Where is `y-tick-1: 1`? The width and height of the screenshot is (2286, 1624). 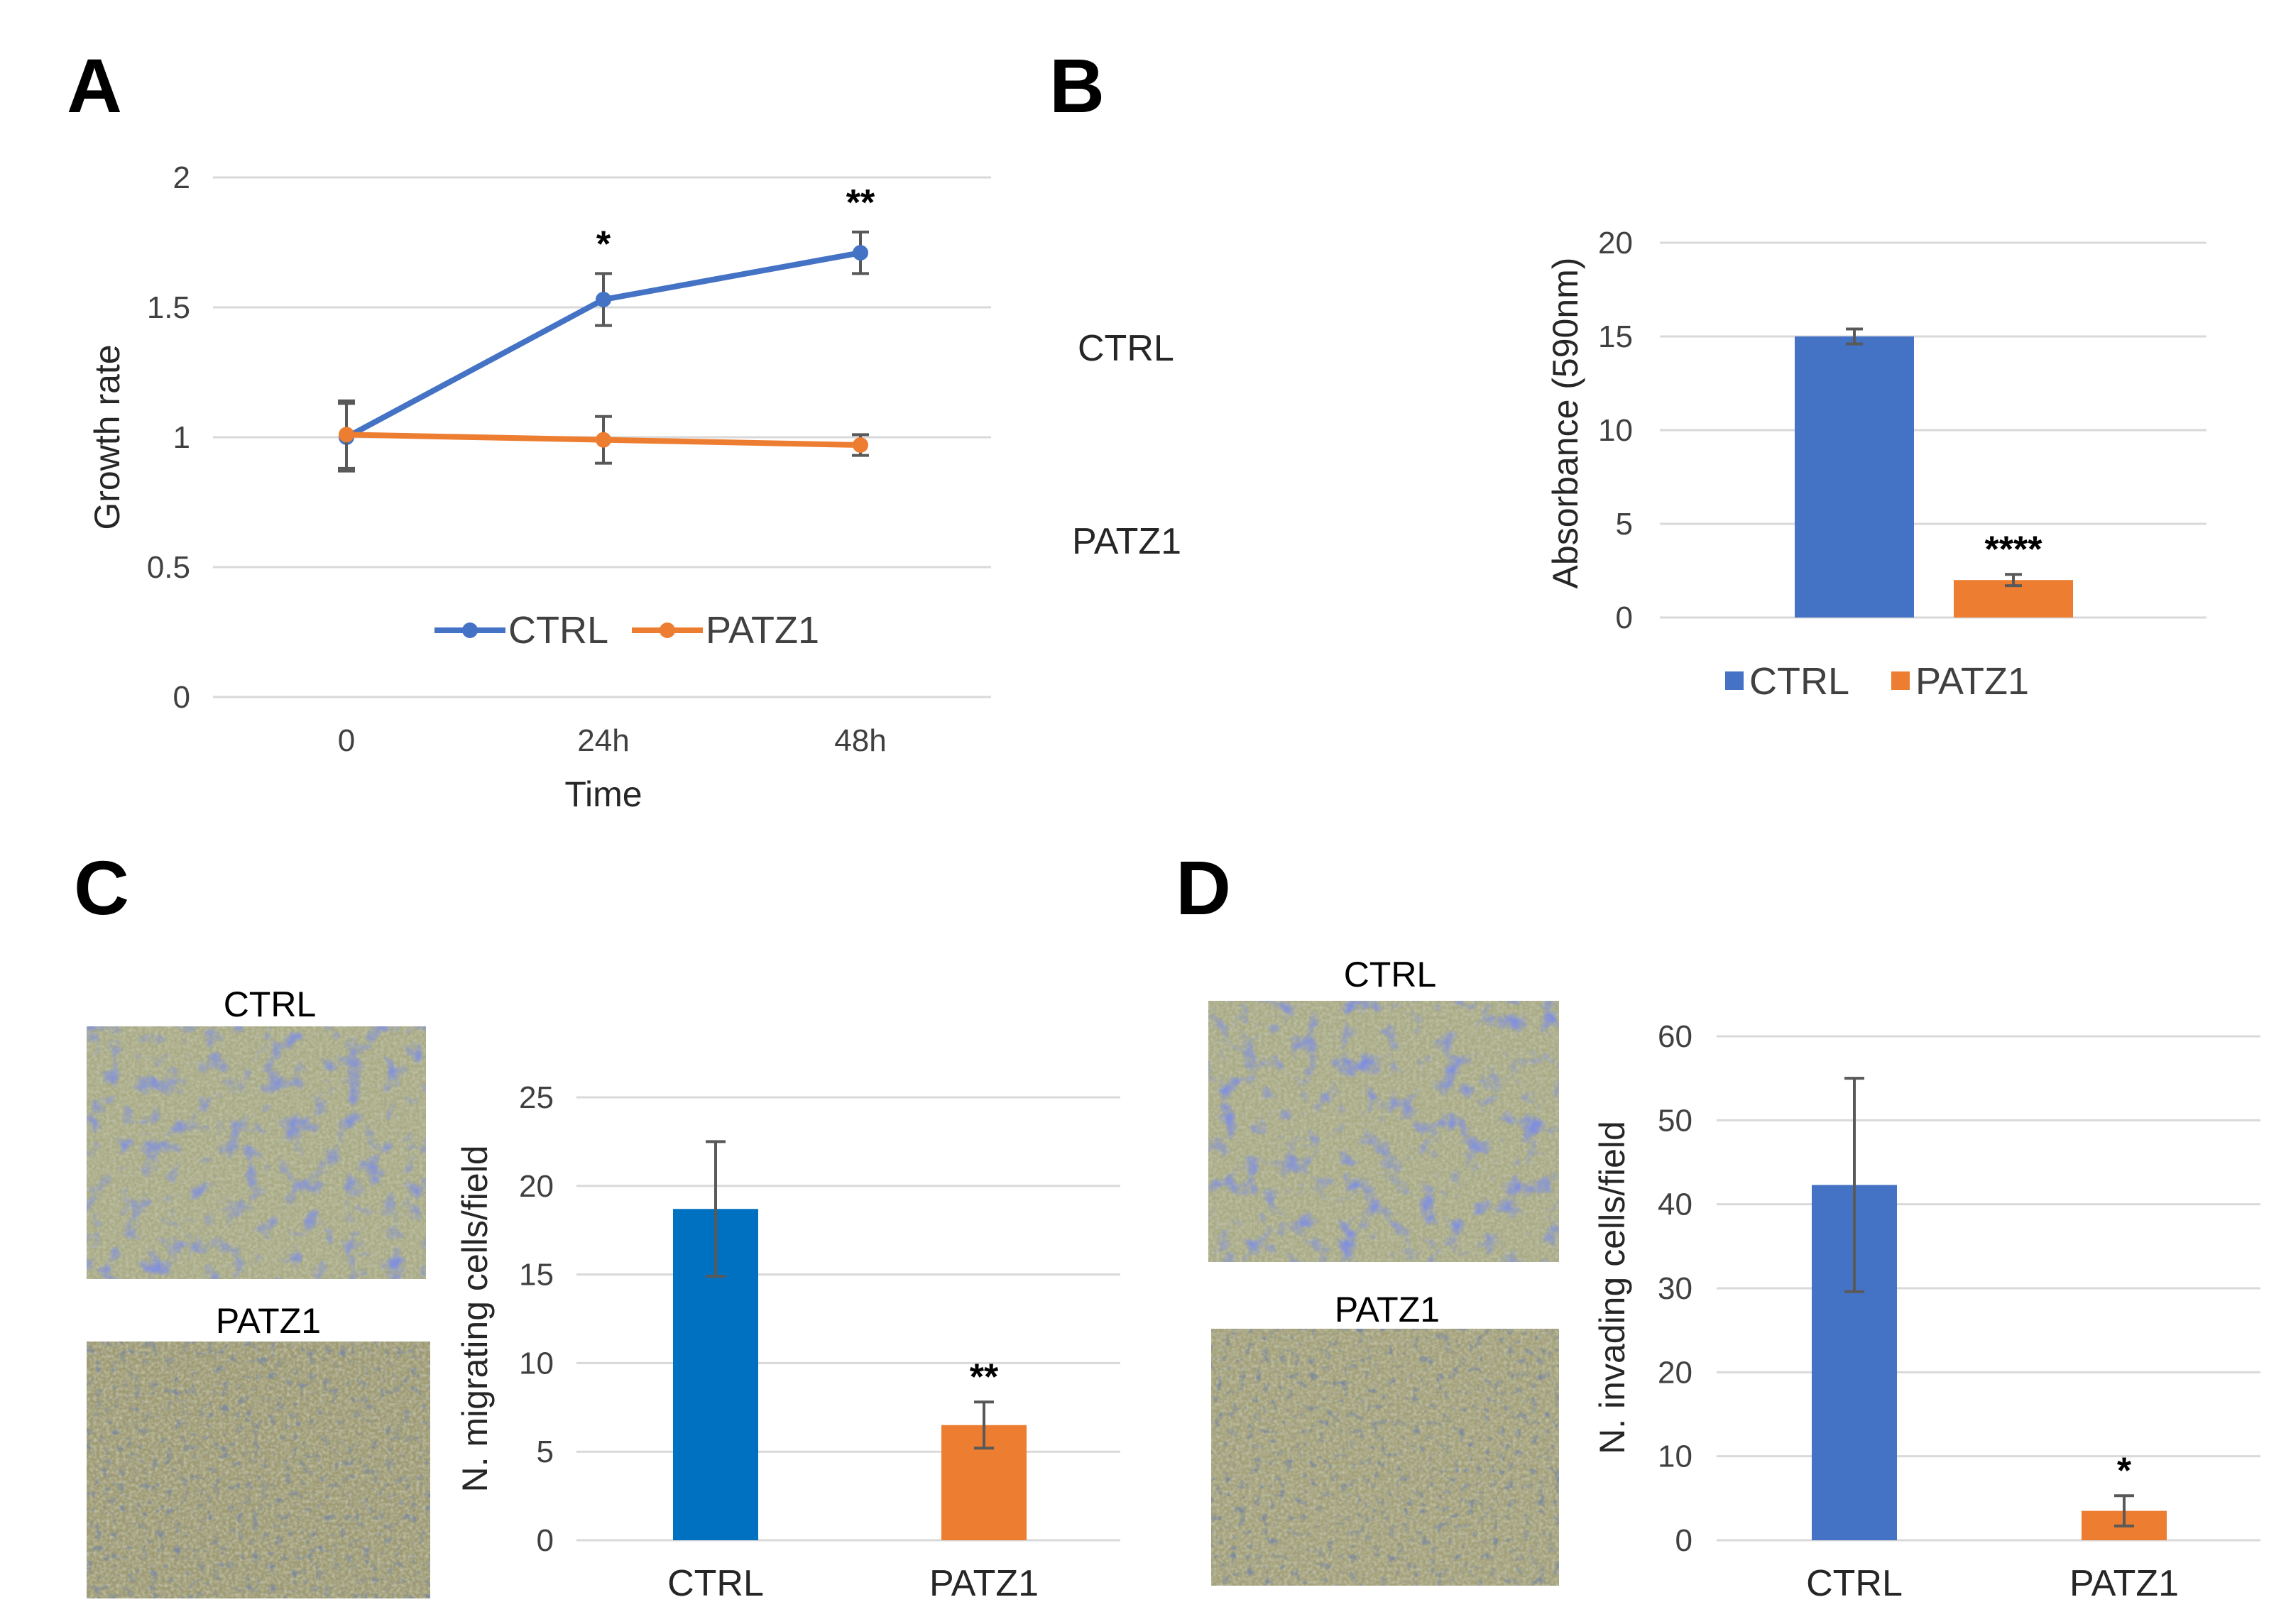
y-tick-1: 1 is located at coordinates (181, 437).